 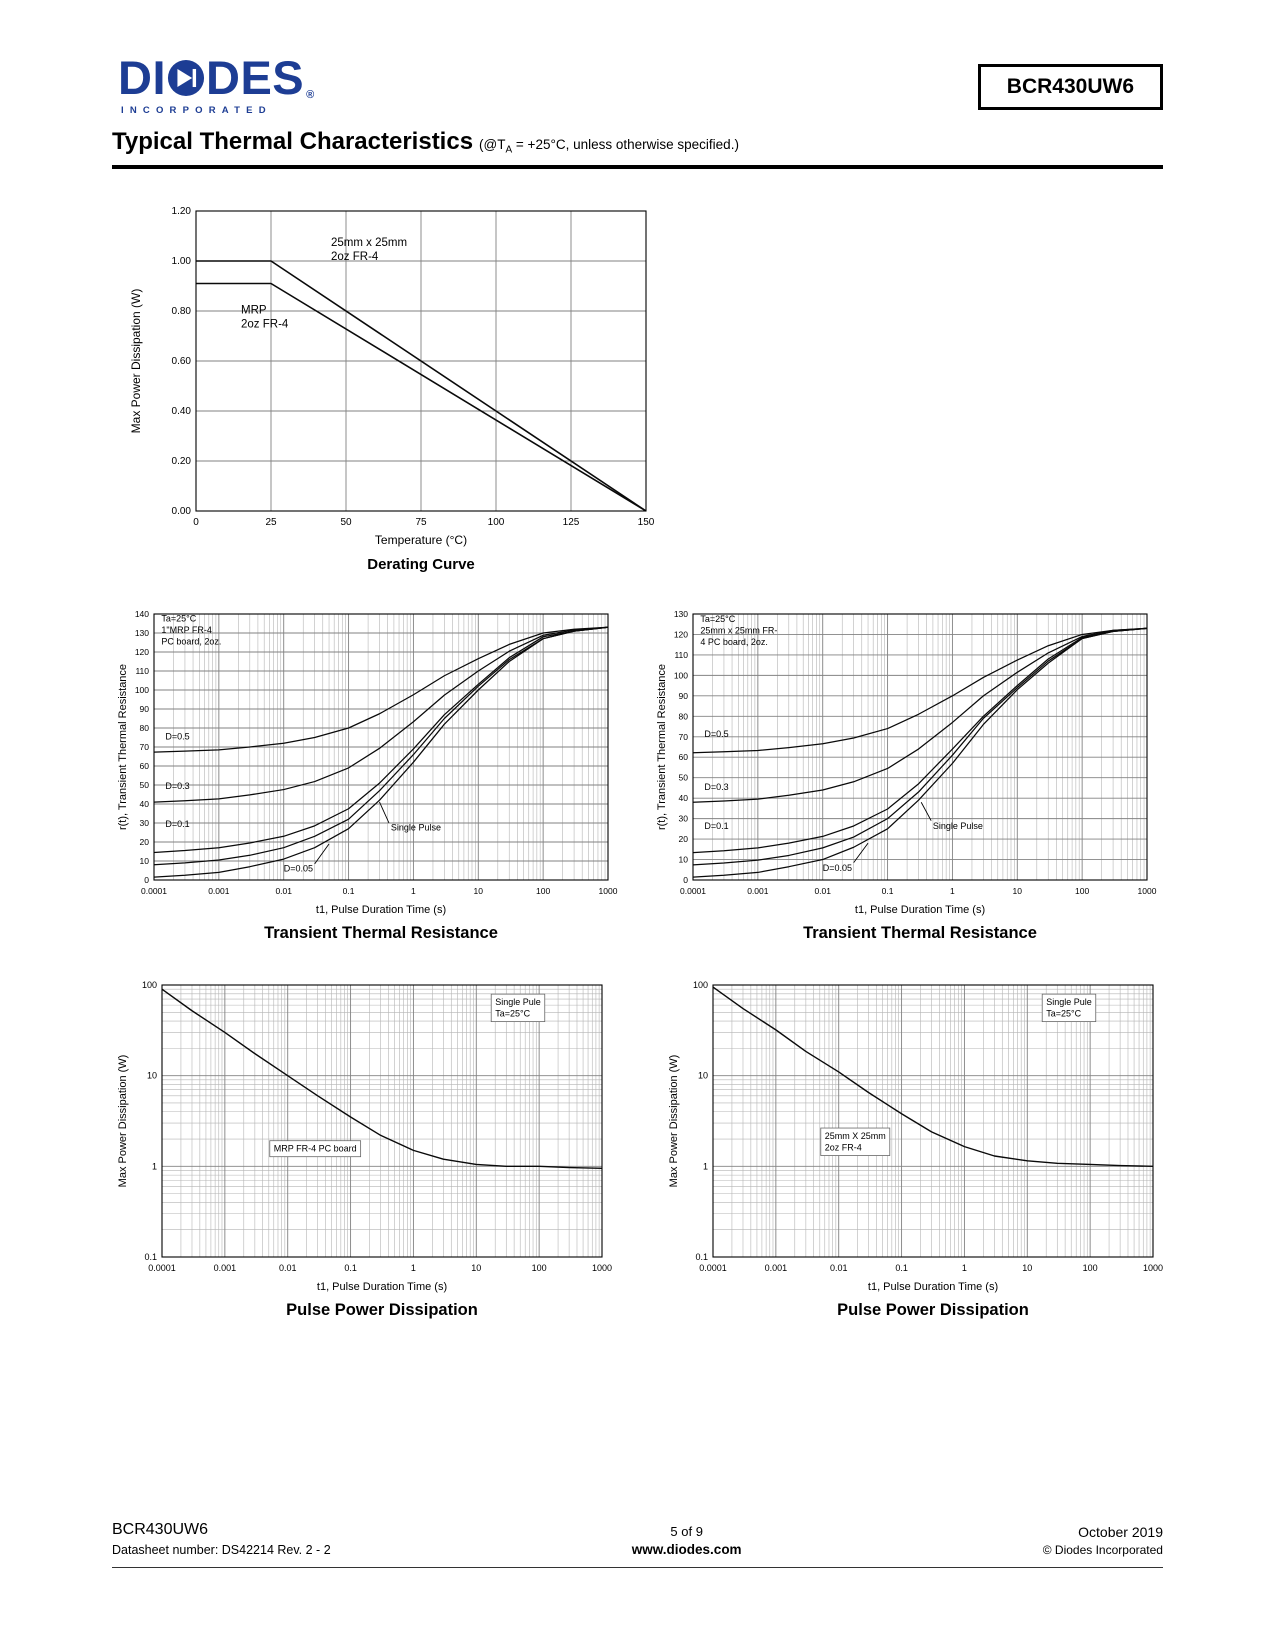 I want to click on logo-text-post: DES, so click(x=255, y=77).